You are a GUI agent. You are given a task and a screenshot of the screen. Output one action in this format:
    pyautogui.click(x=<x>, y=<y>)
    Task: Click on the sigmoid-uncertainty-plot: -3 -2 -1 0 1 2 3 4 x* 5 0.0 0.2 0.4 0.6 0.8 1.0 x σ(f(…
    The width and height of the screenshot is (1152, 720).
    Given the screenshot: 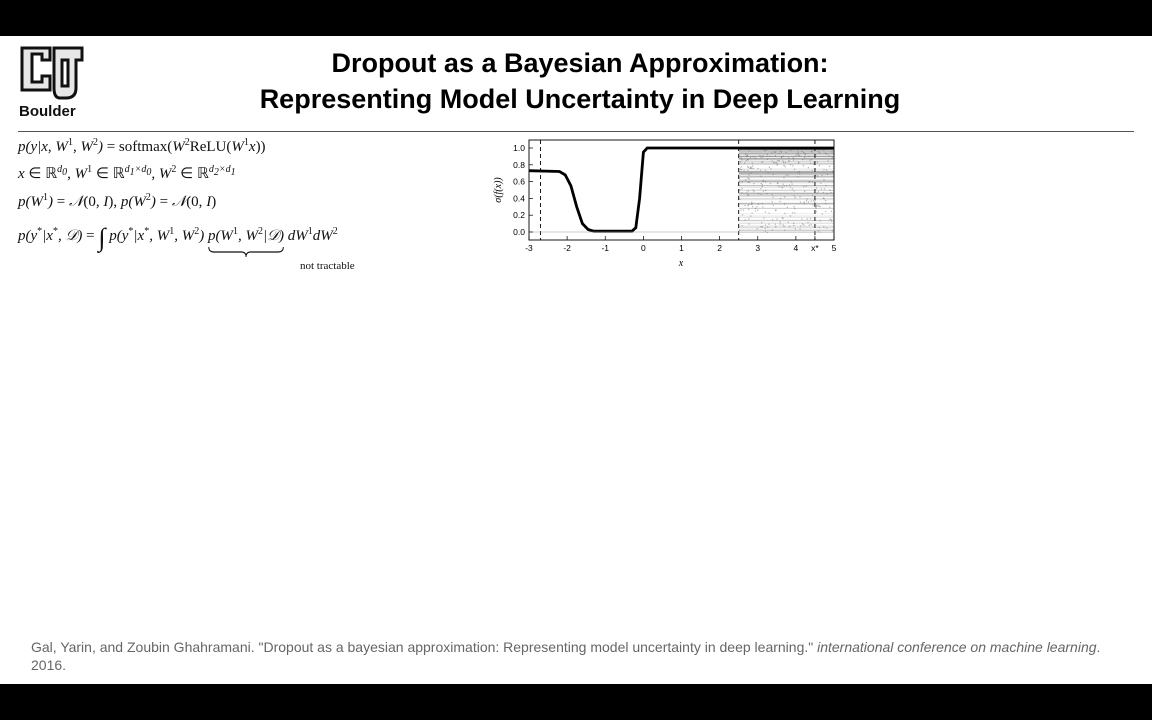 What is the action you would take?
    pyautogui.click(x=665, y=204)
    